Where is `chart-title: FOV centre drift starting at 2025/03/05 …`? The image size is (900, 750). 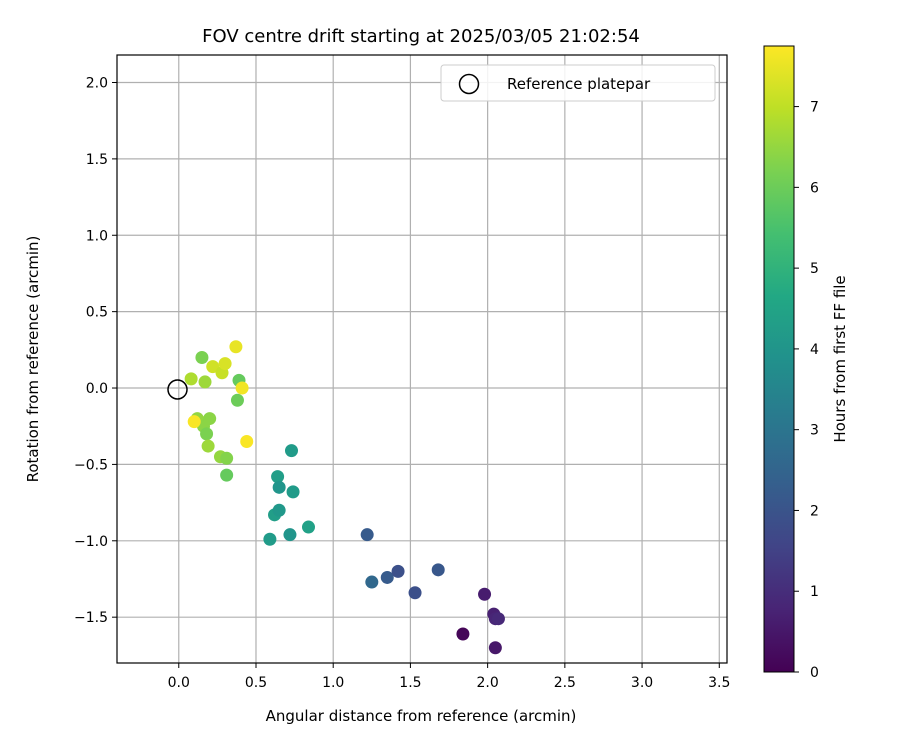 chart-title: FOV centre drift starting at 2025/03/05 … is located at coordinates (421, 36).